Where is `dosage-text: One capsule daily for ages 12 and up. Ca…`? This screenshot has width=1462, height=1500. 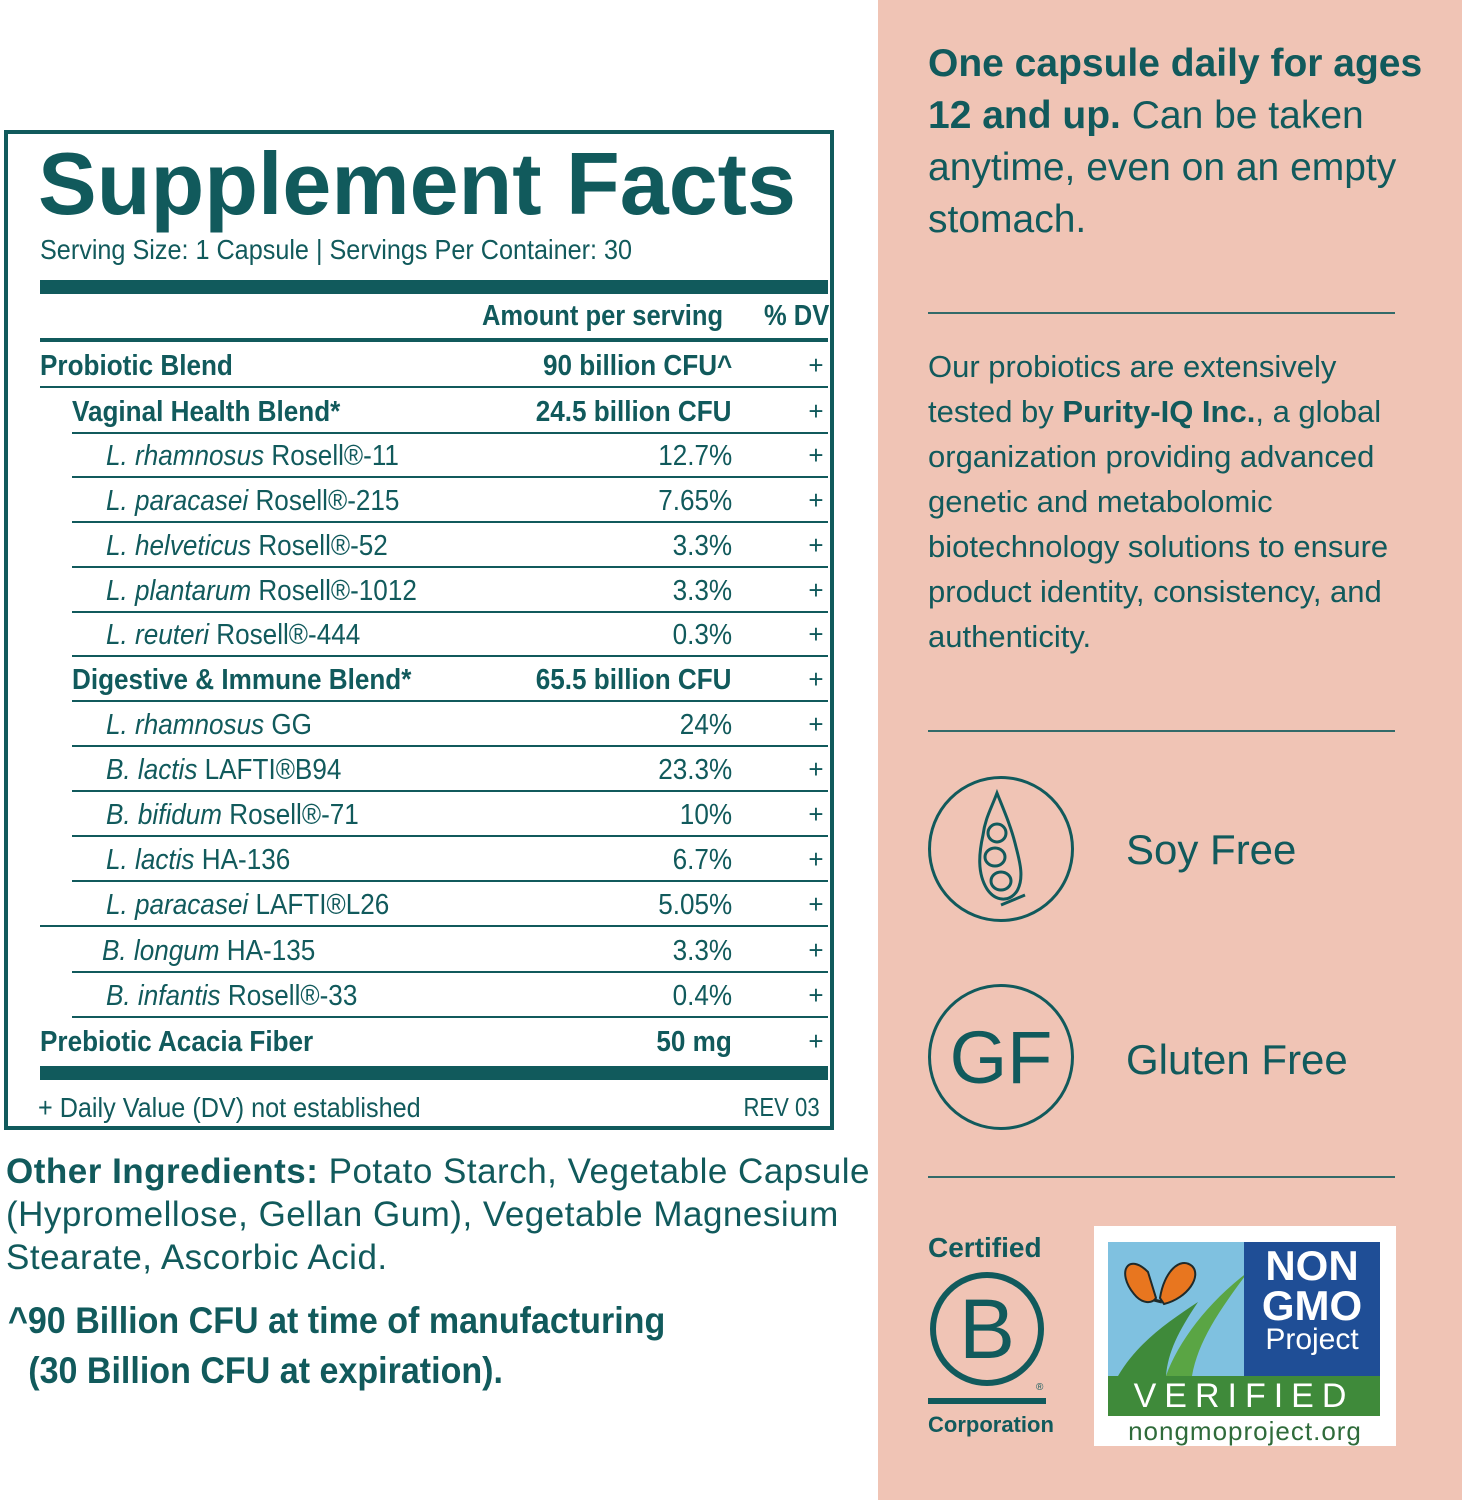
dosage-text: One capsule daily for ages 12 and up. Ca… is located at coordinates (1178, 142).